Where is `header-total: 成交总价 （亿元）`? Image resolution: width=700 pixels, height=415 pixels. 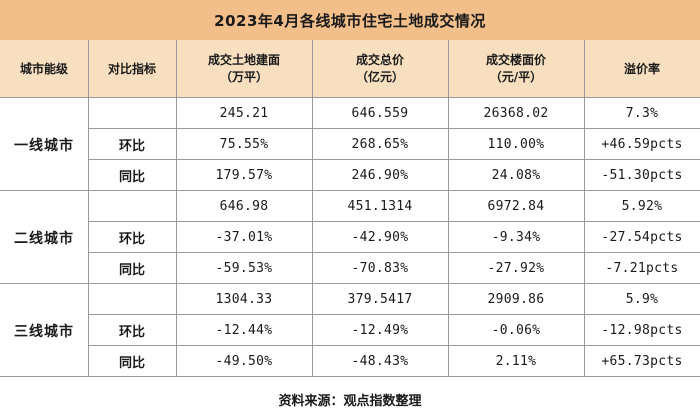 header-total: 成交总价 （亿元） is located at coordinates (380, 69).